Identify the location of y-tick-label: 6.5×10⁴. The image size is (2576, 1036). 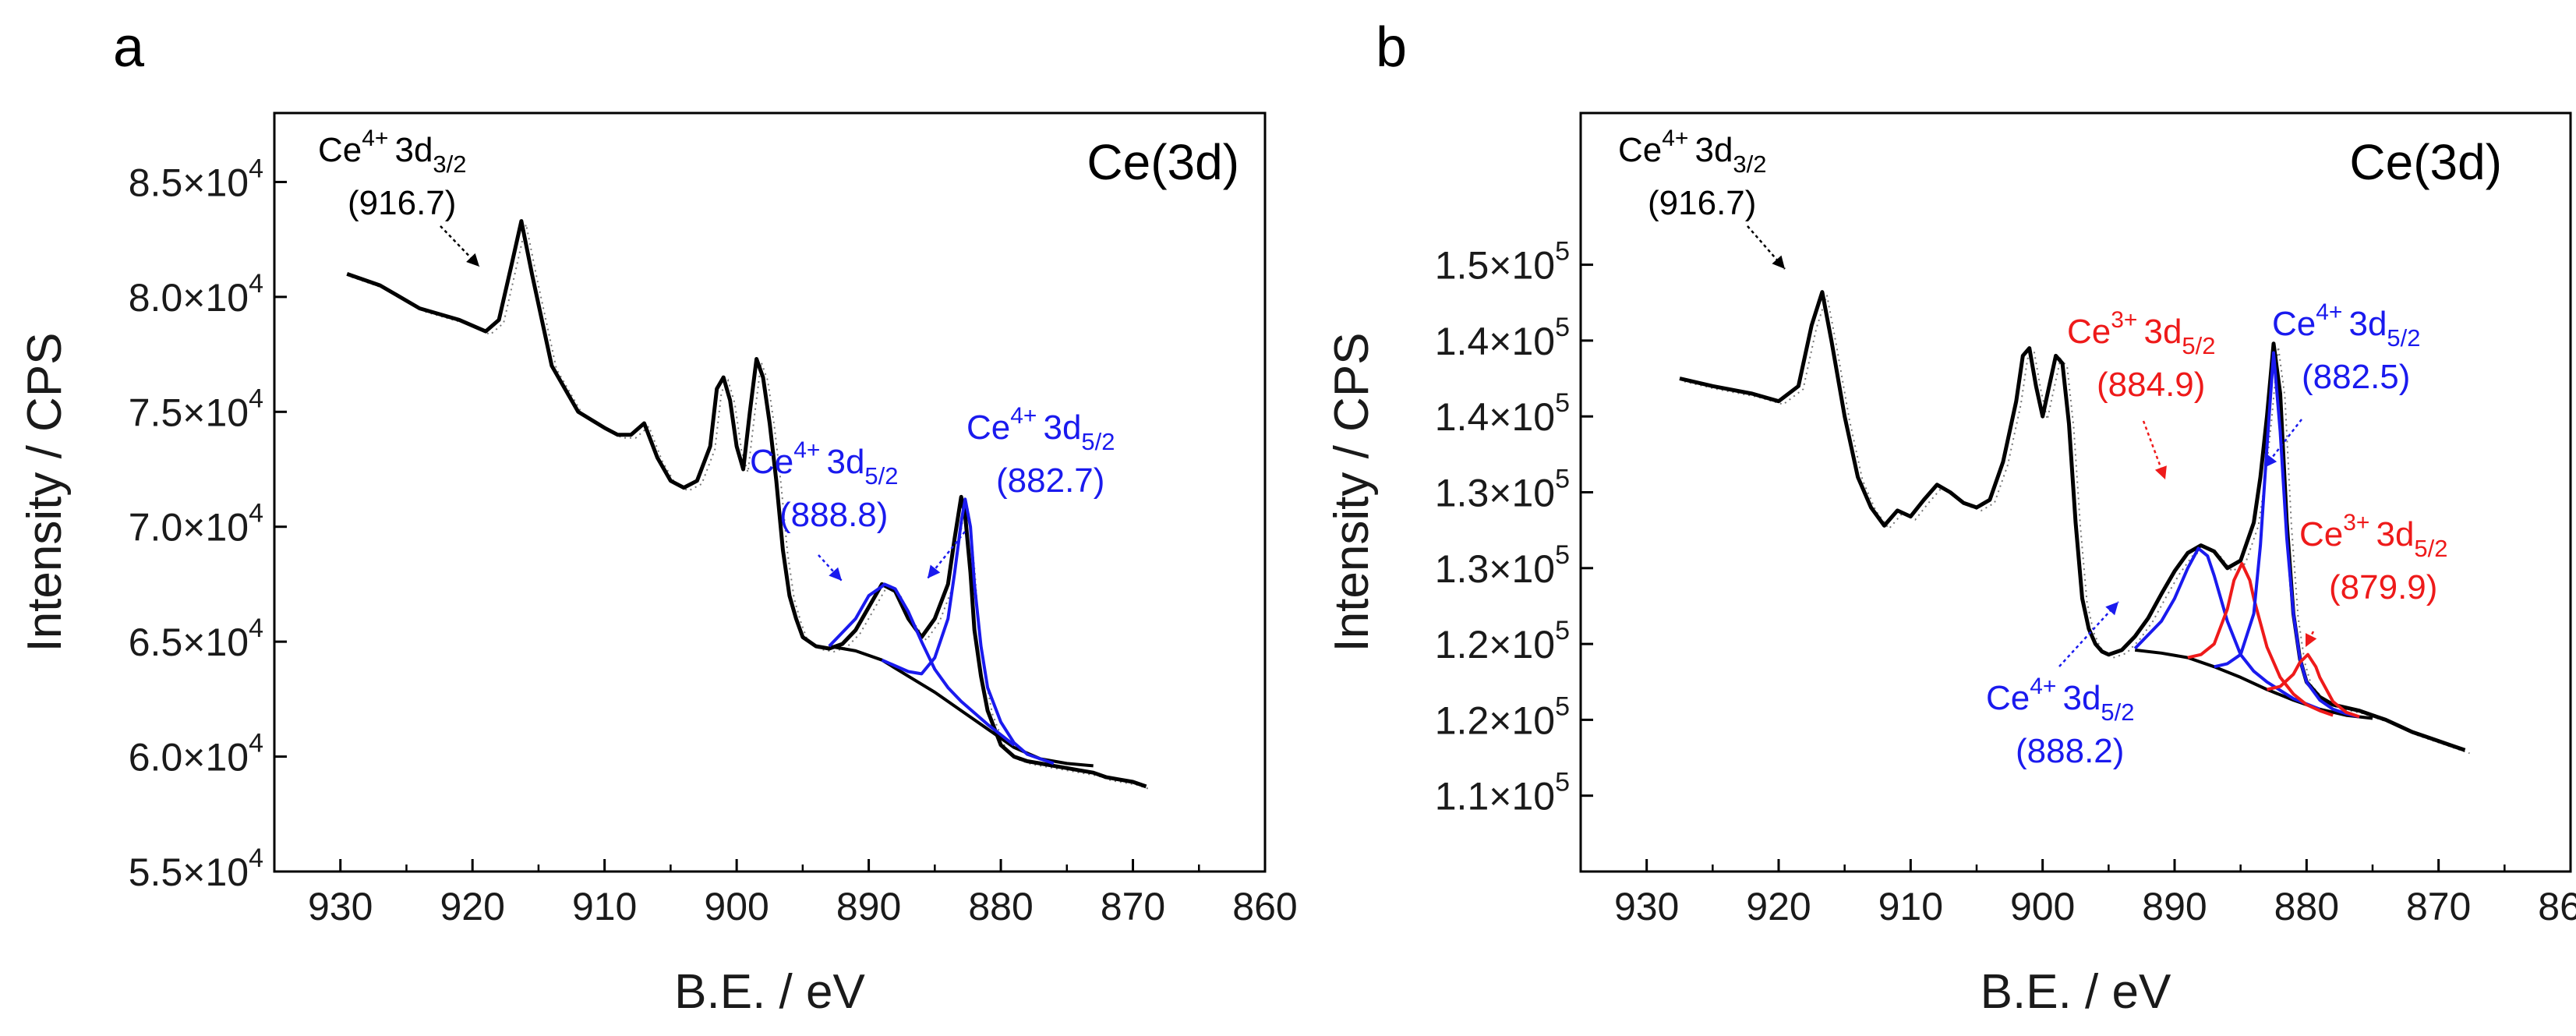
(196, 638).